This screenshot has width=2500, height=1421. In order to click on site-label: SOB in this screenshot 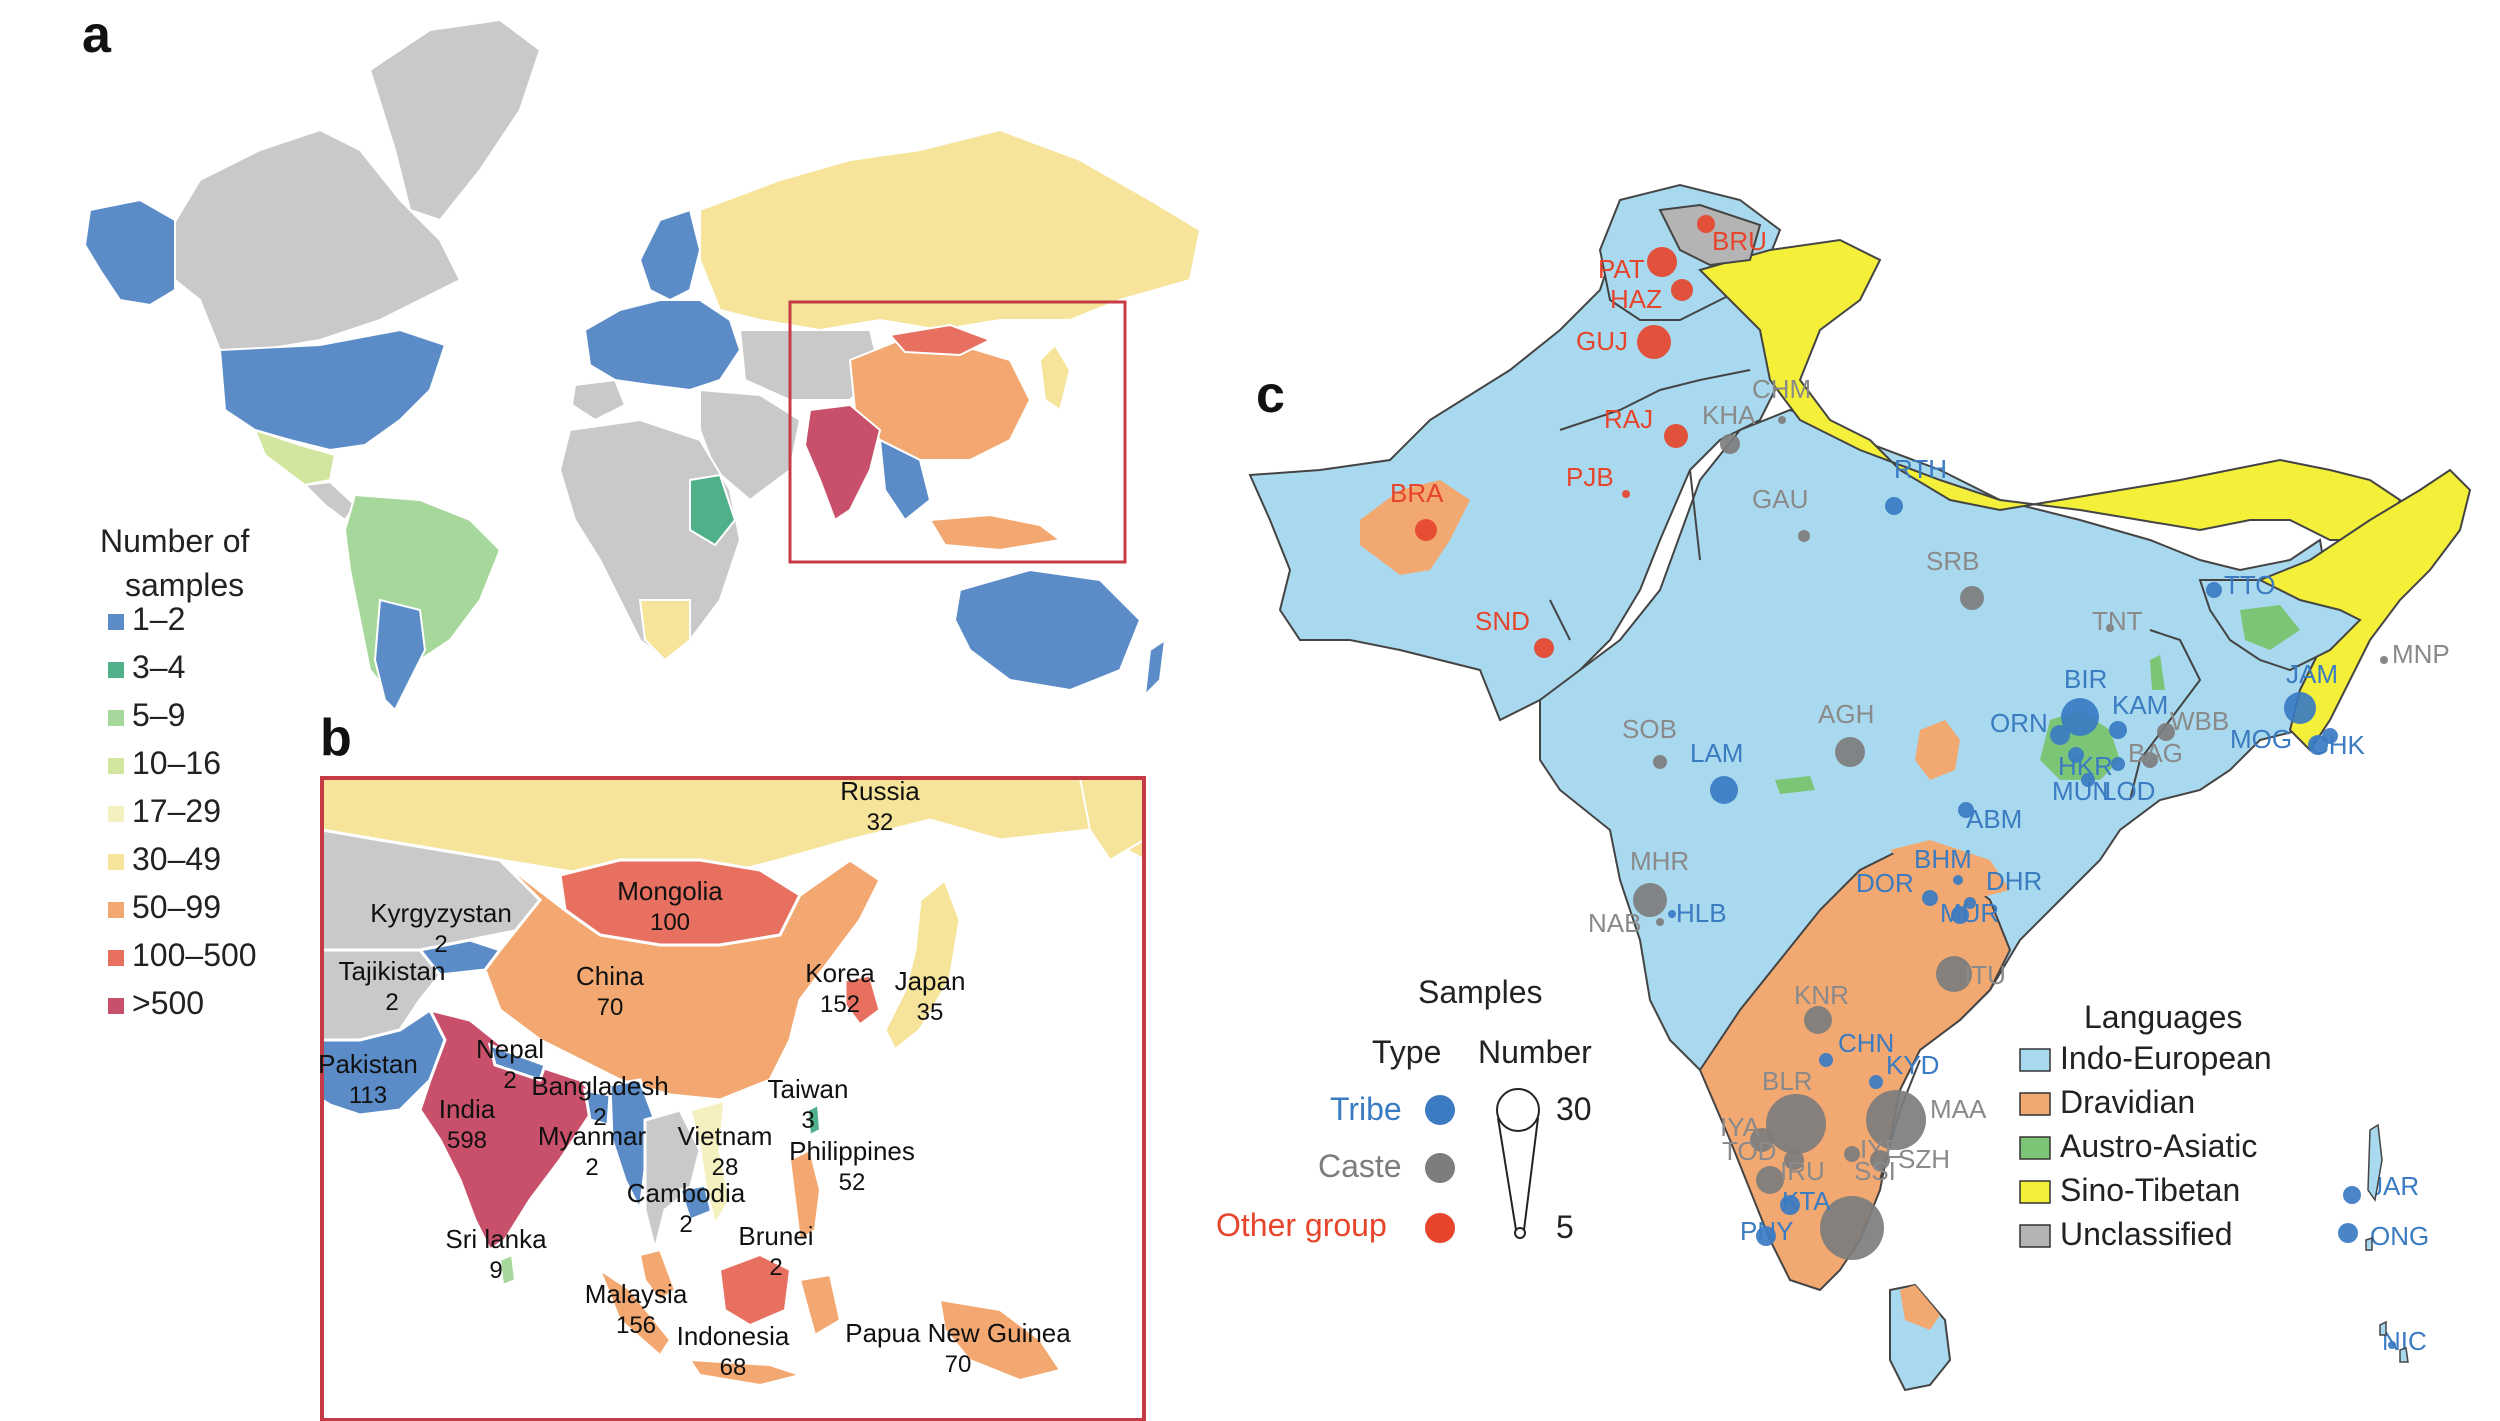, I will do `click(1649, 729)`.